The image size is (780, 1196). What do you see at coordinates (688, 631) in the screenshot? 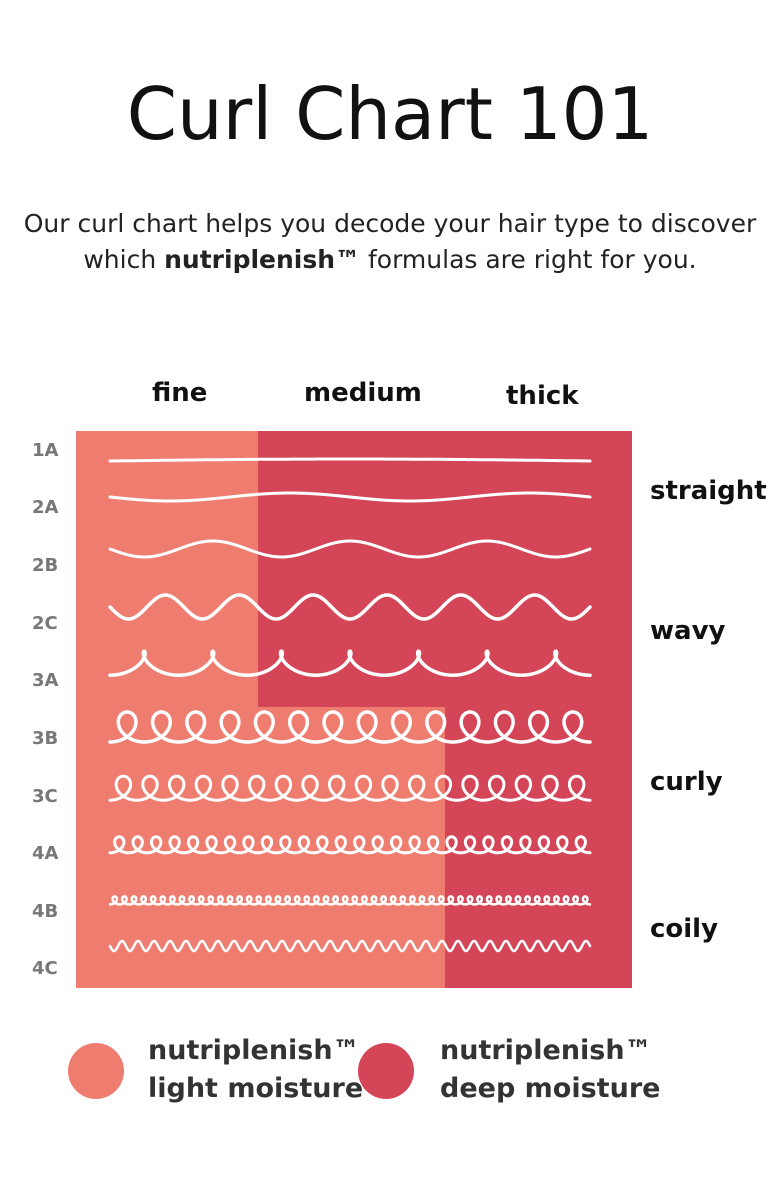
I see `category-wavy: wavy` at bounding box center [688, 631].